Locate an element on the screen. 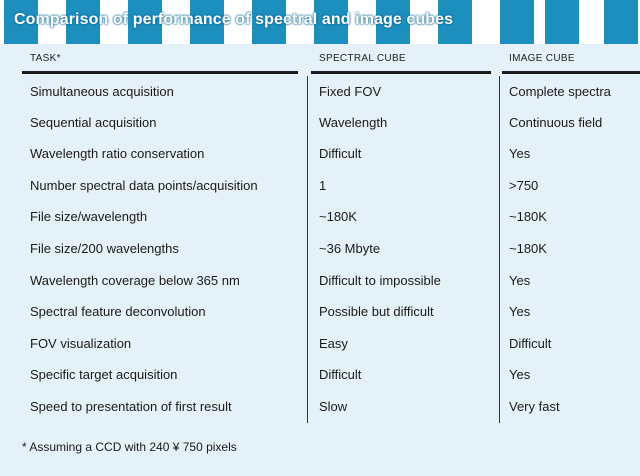 The width and height of the screenshot is (640, 476). task-cell: Spectral feature deconvolution is located at coordinates (118, 311).